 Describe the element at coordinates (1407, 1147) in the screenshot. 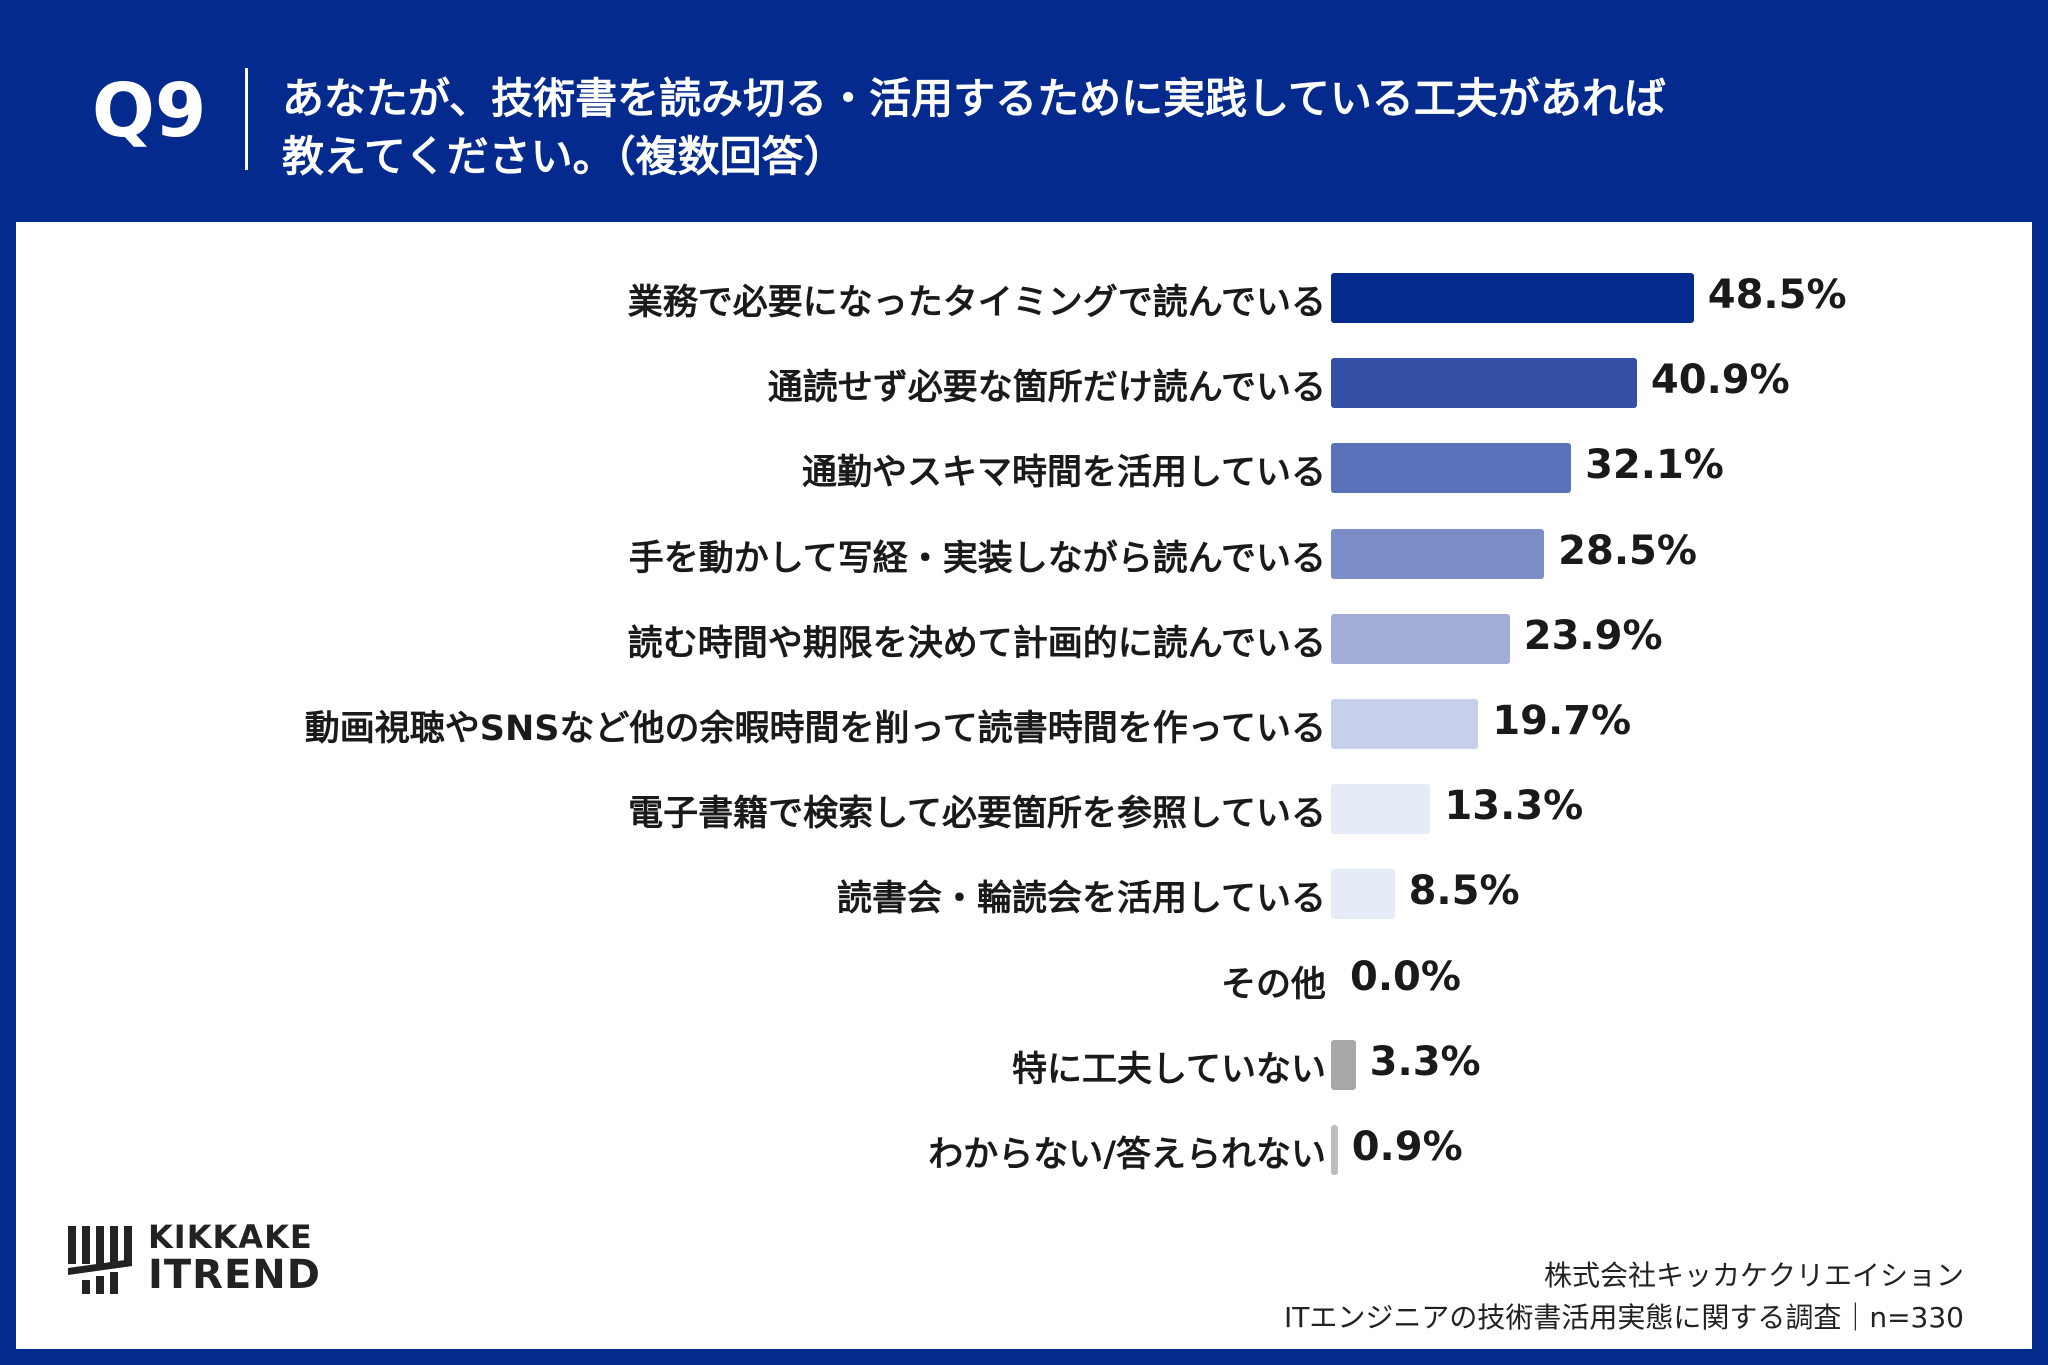

I see `value-label: 0.9%` at that location.